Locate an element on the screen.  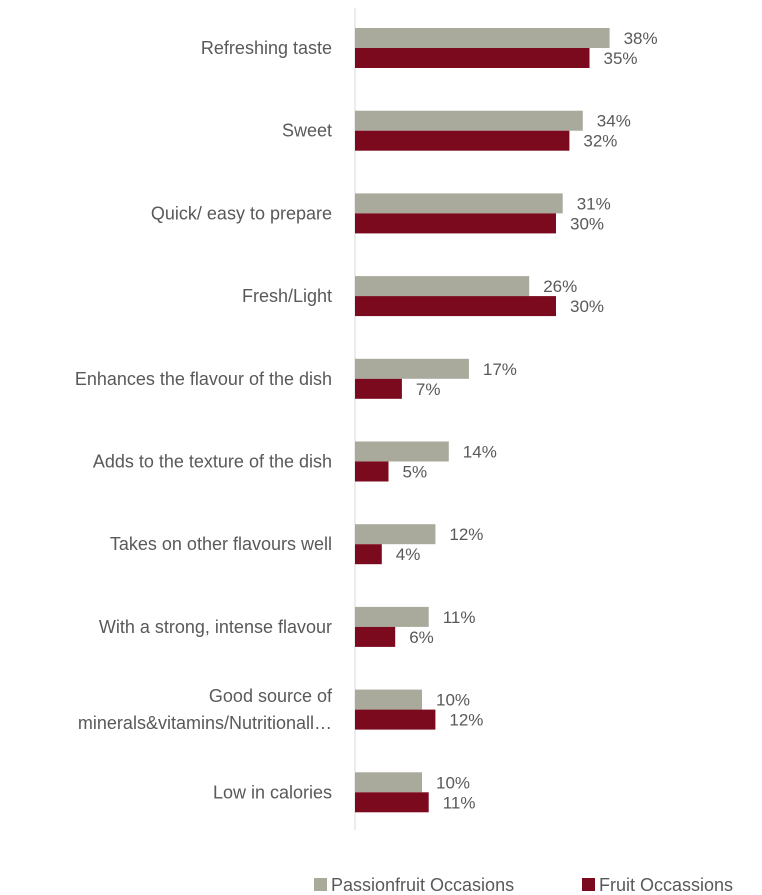
data-label-passionfruit-occasions: 17% is located at coordinates (500, 369).